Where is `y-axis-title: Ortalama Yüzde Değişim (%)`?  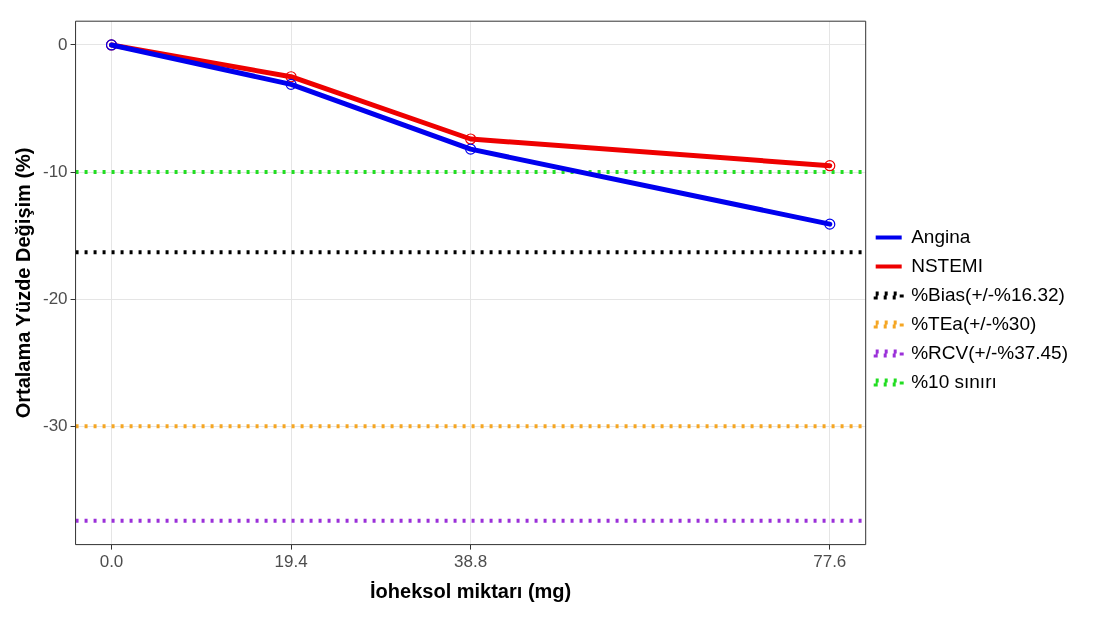 y-axis-title: Ortalama Yüzde Değişim (%) is located at coordinates (22, 283).